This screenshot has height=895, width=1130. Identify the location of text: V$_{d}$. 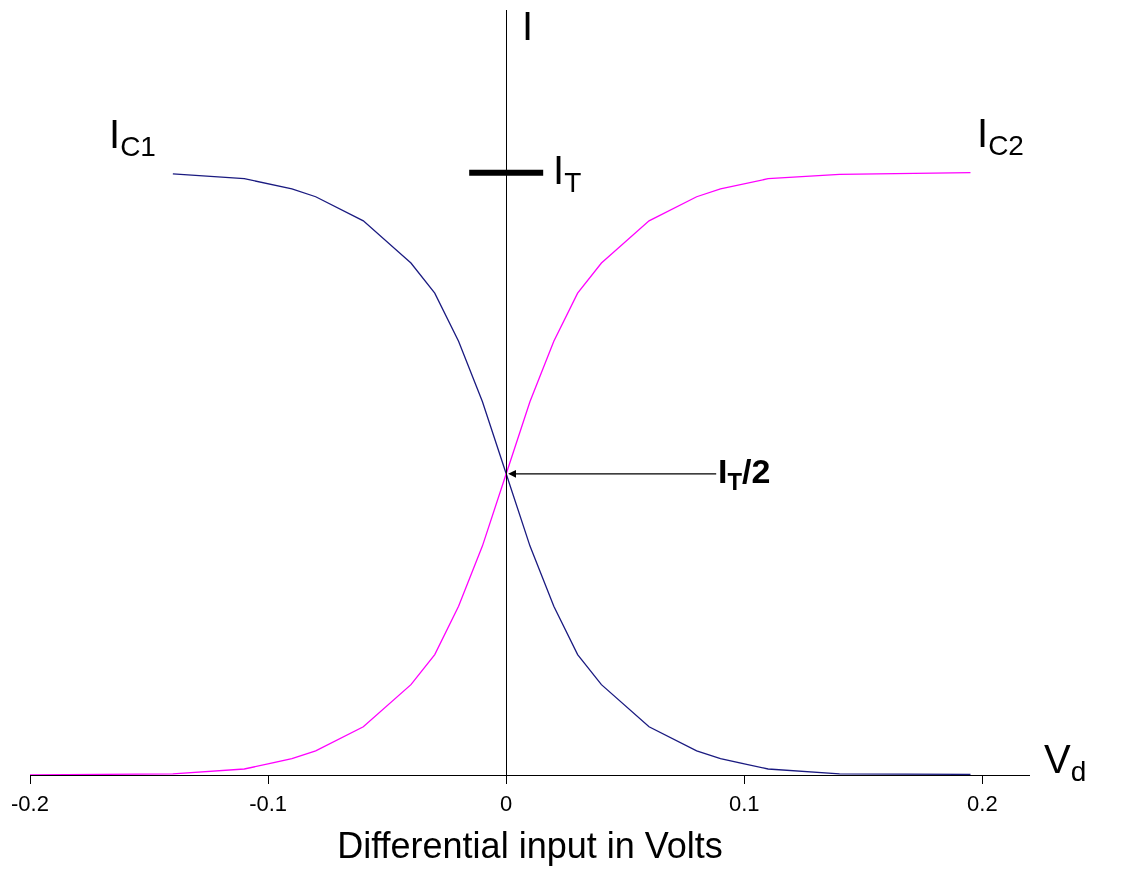
(1065, 762).